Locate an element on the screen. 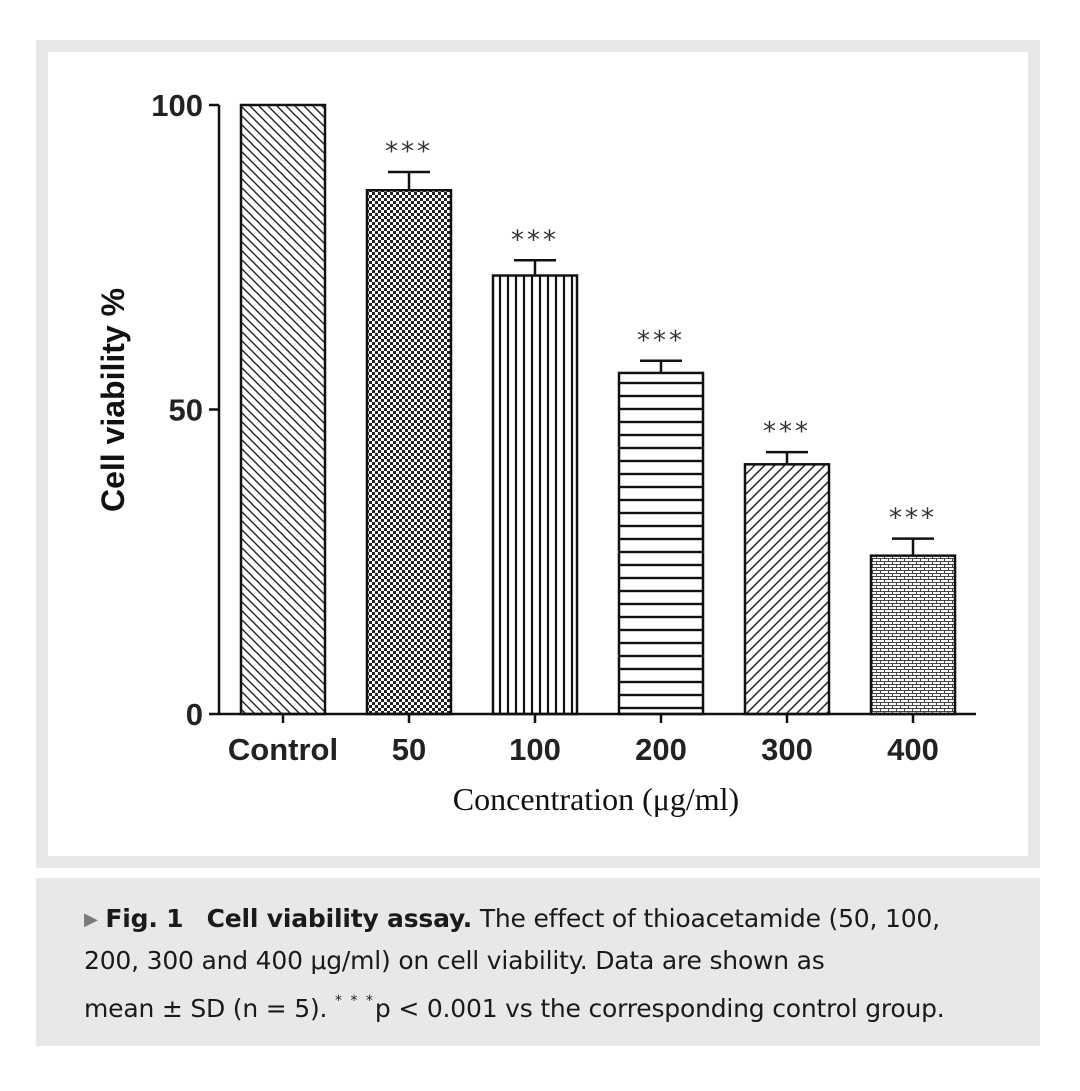 Image resolution: width=1080 pixels, height=1091 pixels. caption-line1: The effect of thioacetamide (50, 100, is located at coordinates (709, 918).